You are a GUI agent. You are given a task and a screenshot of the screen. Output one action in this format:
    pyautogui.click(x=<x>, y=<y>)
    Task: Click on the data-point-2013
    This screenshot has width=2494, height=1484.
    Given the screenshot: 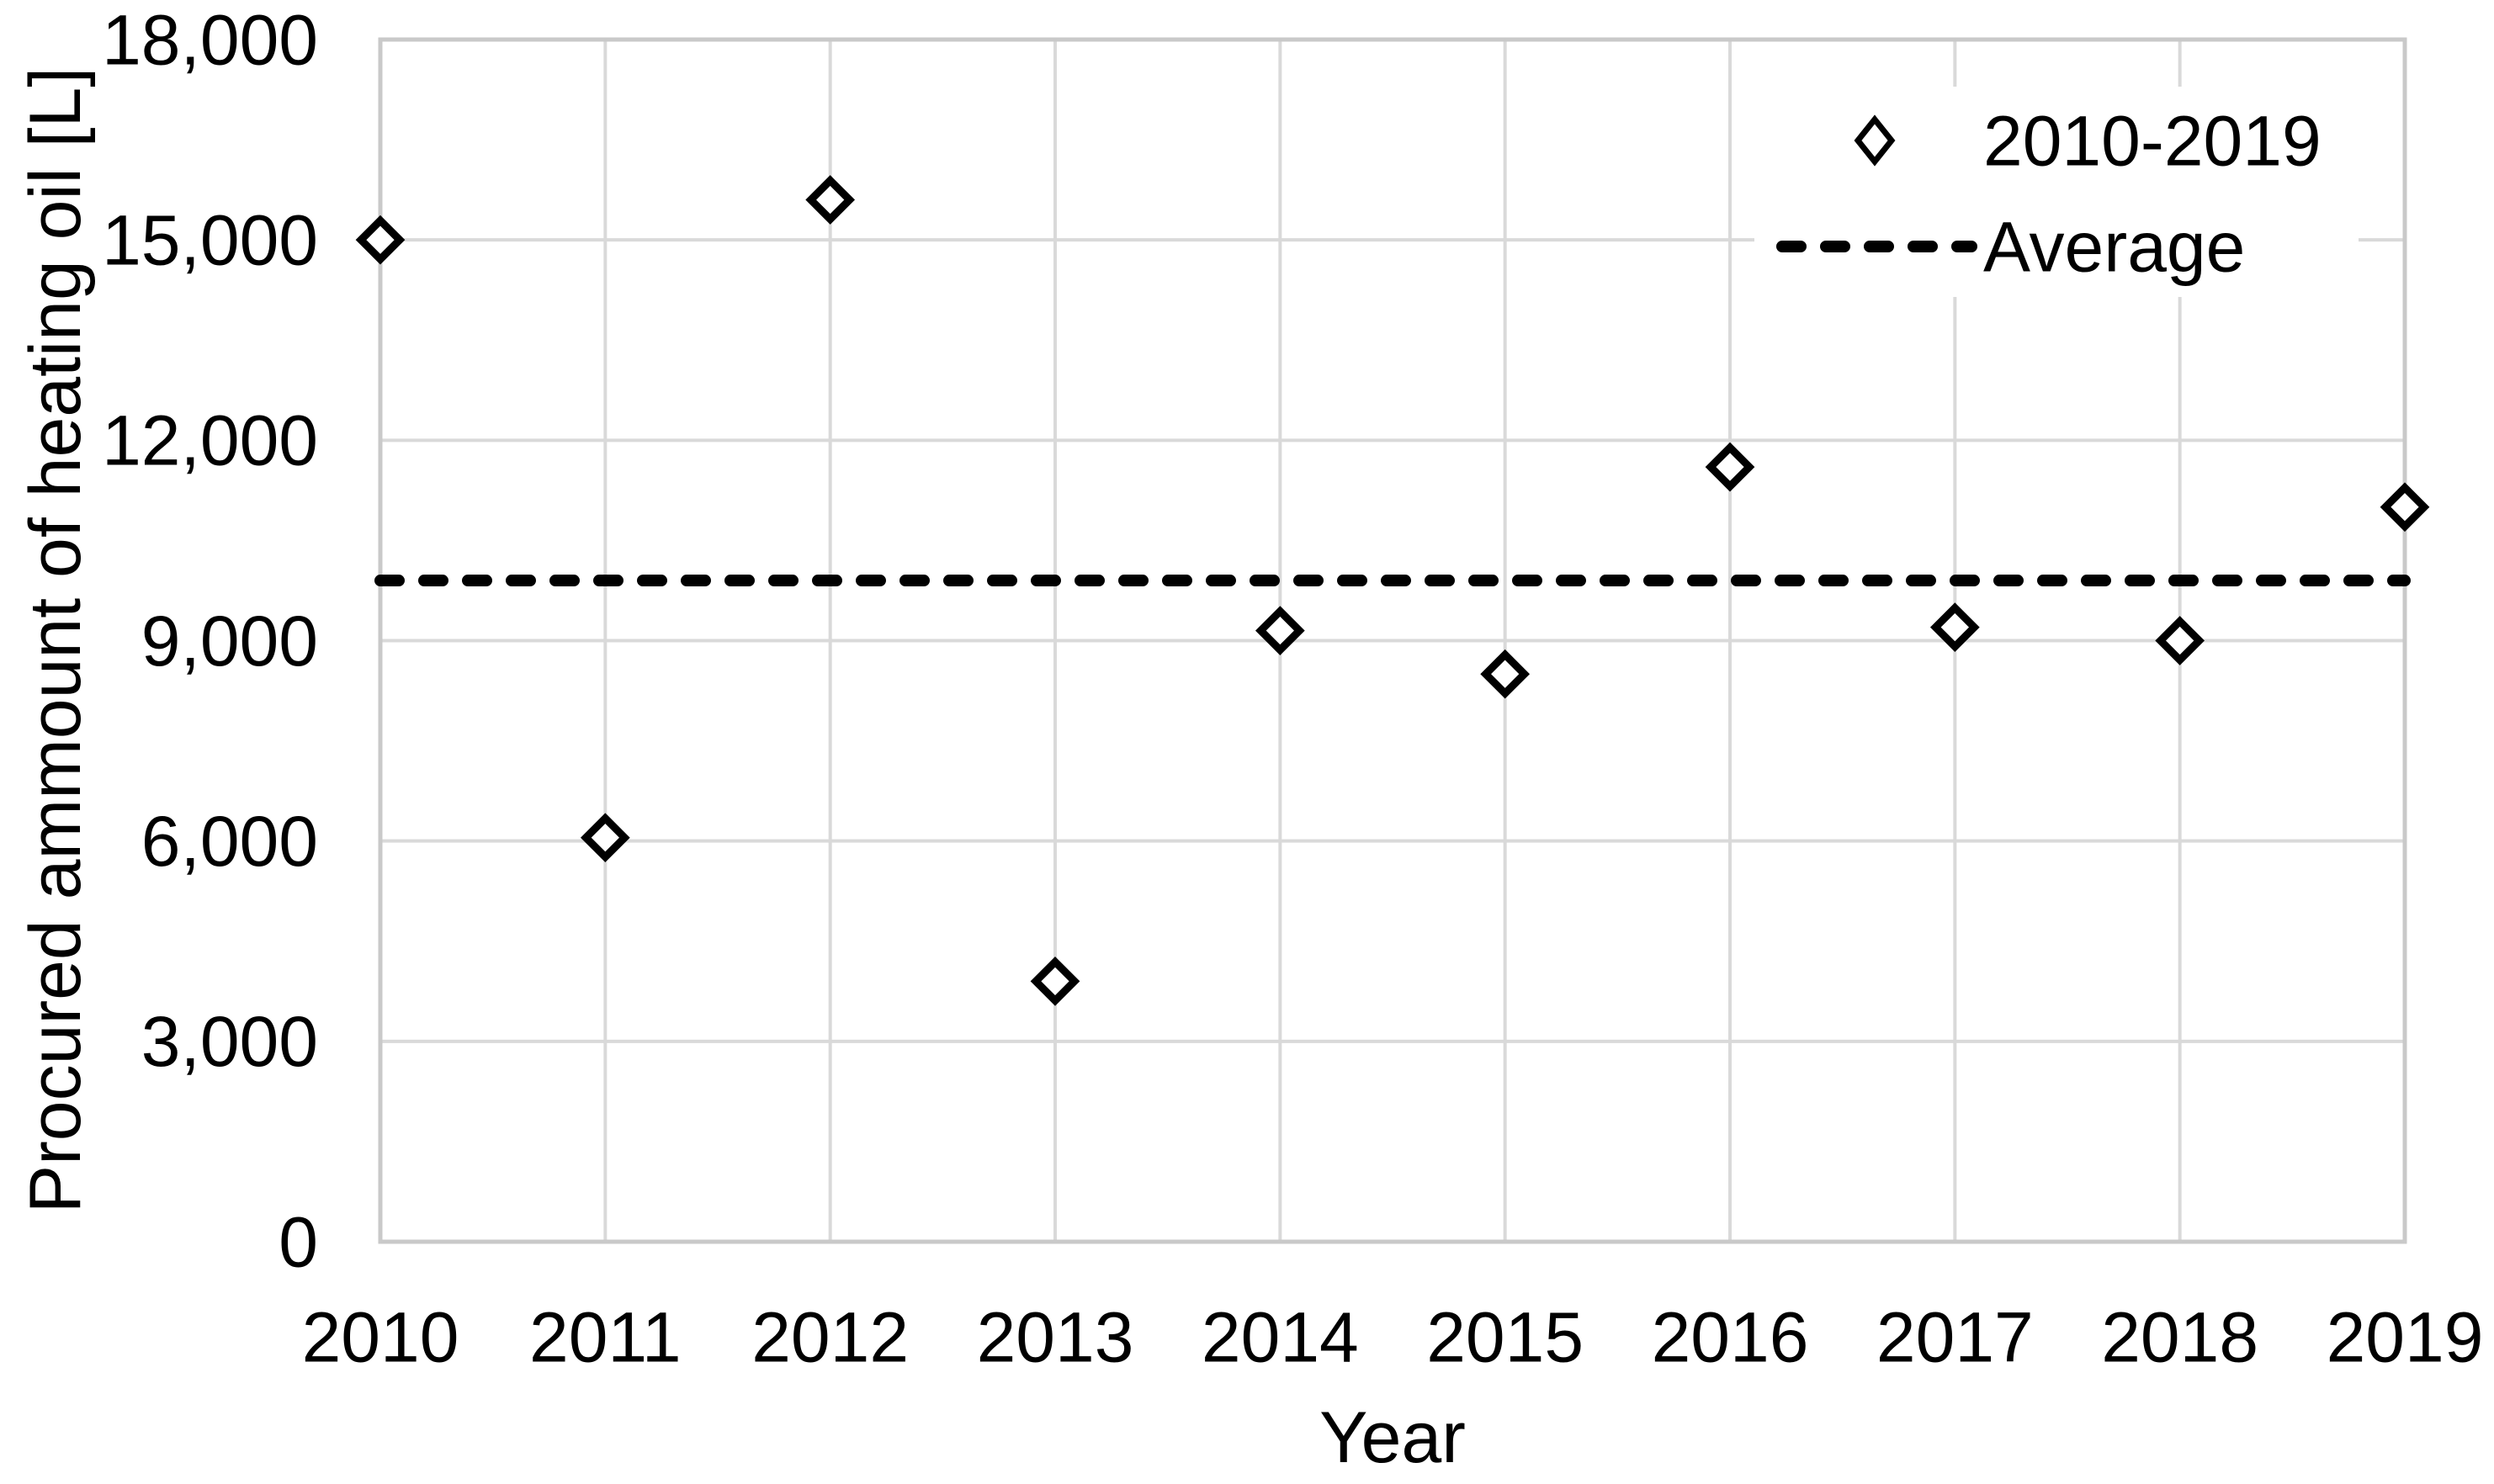 What is the action you would take?
    pyautogui.click(x=1055, y=982)
    